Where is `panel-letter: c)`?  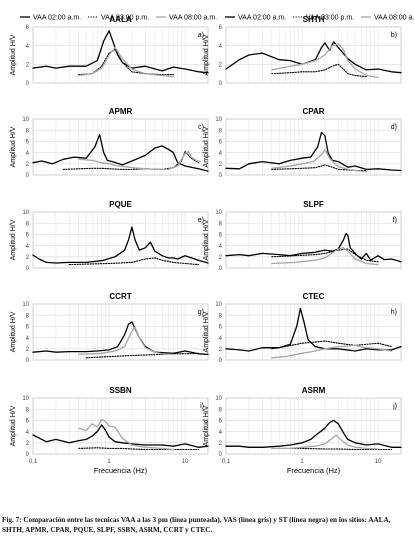 panel-letter: c) is located at coordinates (201, 127).